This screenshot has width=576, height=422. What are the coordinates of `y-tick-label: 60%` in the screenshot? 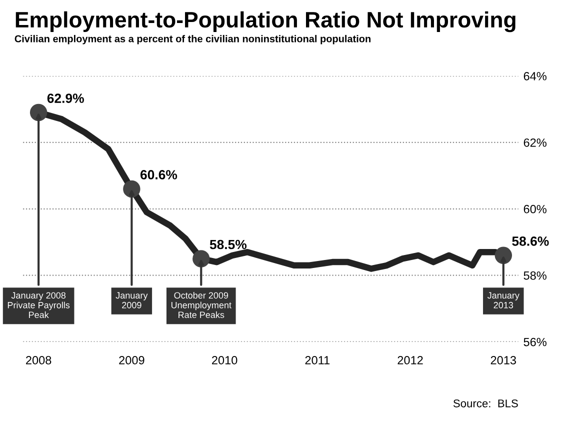 It's located at (535, 209).